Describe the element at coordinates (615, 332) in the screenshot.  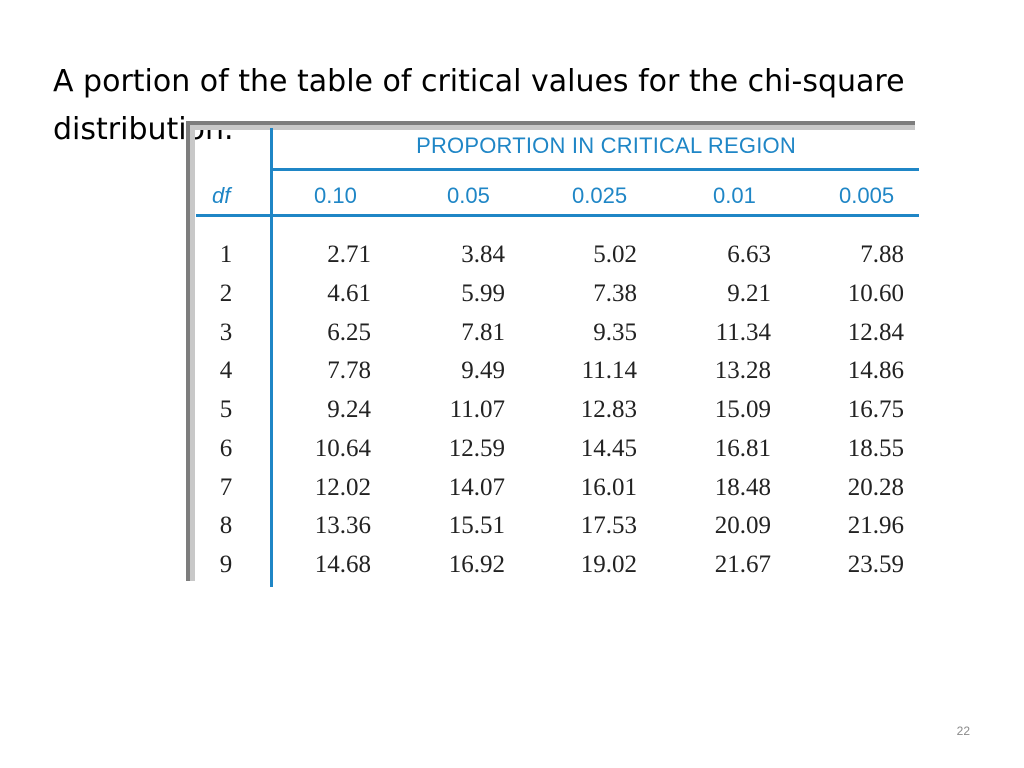
I see `table-cell: 9.35` at that location.